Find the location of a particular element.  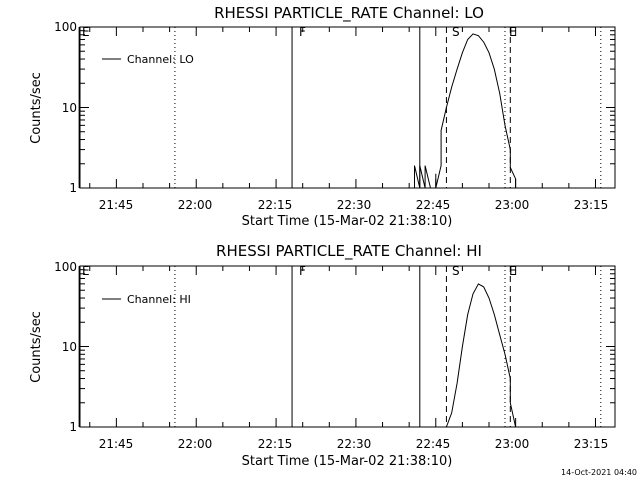

chart-hi-legend-label: Channel: HI is located at coordinates (159, 299).